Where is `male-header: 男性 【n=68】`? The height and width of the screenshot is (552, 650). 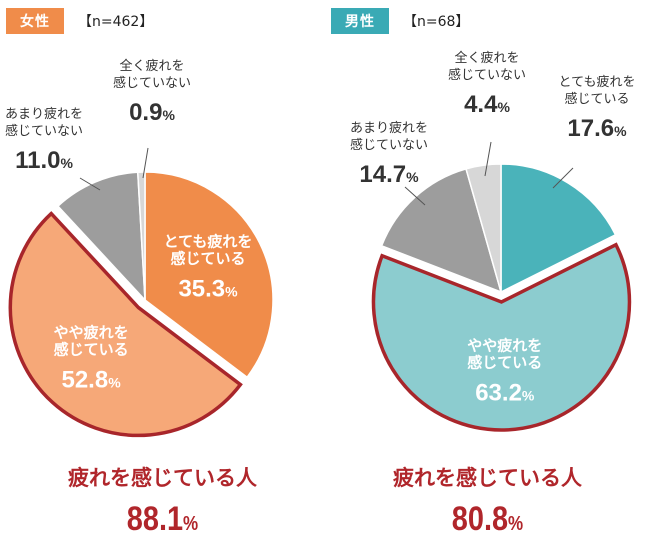 male-header: 男性 【n=68】 is located at coordinates (400, 21).